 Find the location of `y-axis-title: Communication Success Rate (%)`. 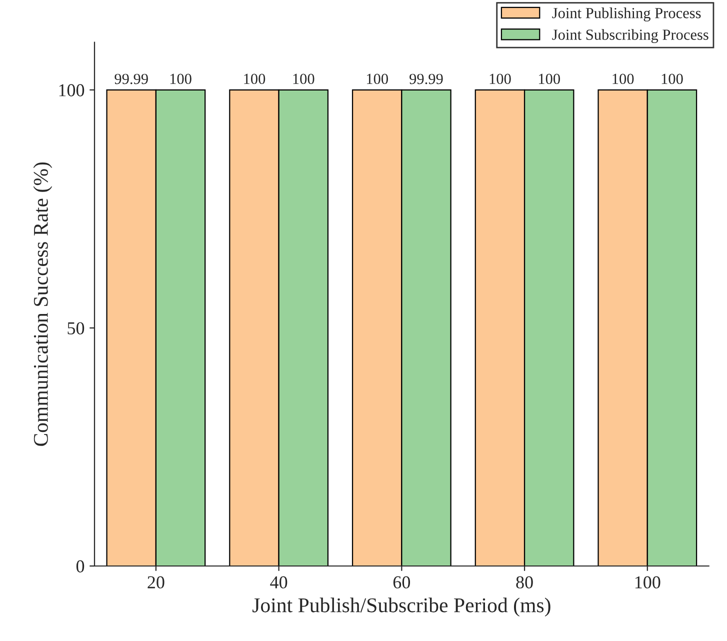

y-axis-title: Communication Success Rate (%) is located at coordinates (42, 304).